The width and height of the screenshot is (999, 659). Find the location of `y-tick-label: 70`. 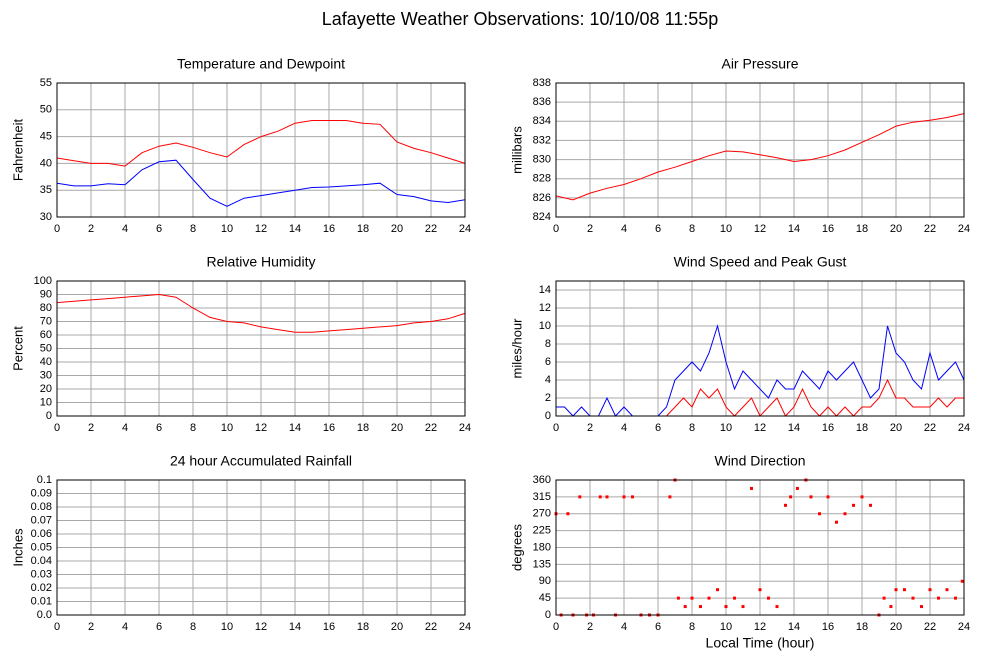

y-tick-label: 70 is located at coordinates (46, 321).